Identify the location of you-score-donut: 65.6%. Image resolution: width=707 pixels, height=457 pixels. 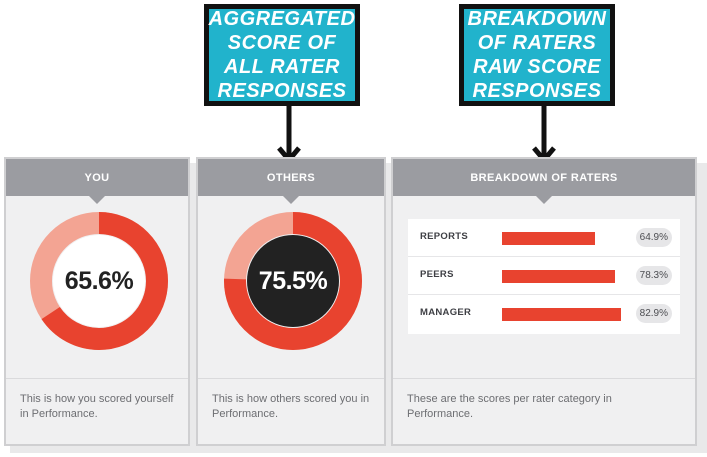
(99, 281).